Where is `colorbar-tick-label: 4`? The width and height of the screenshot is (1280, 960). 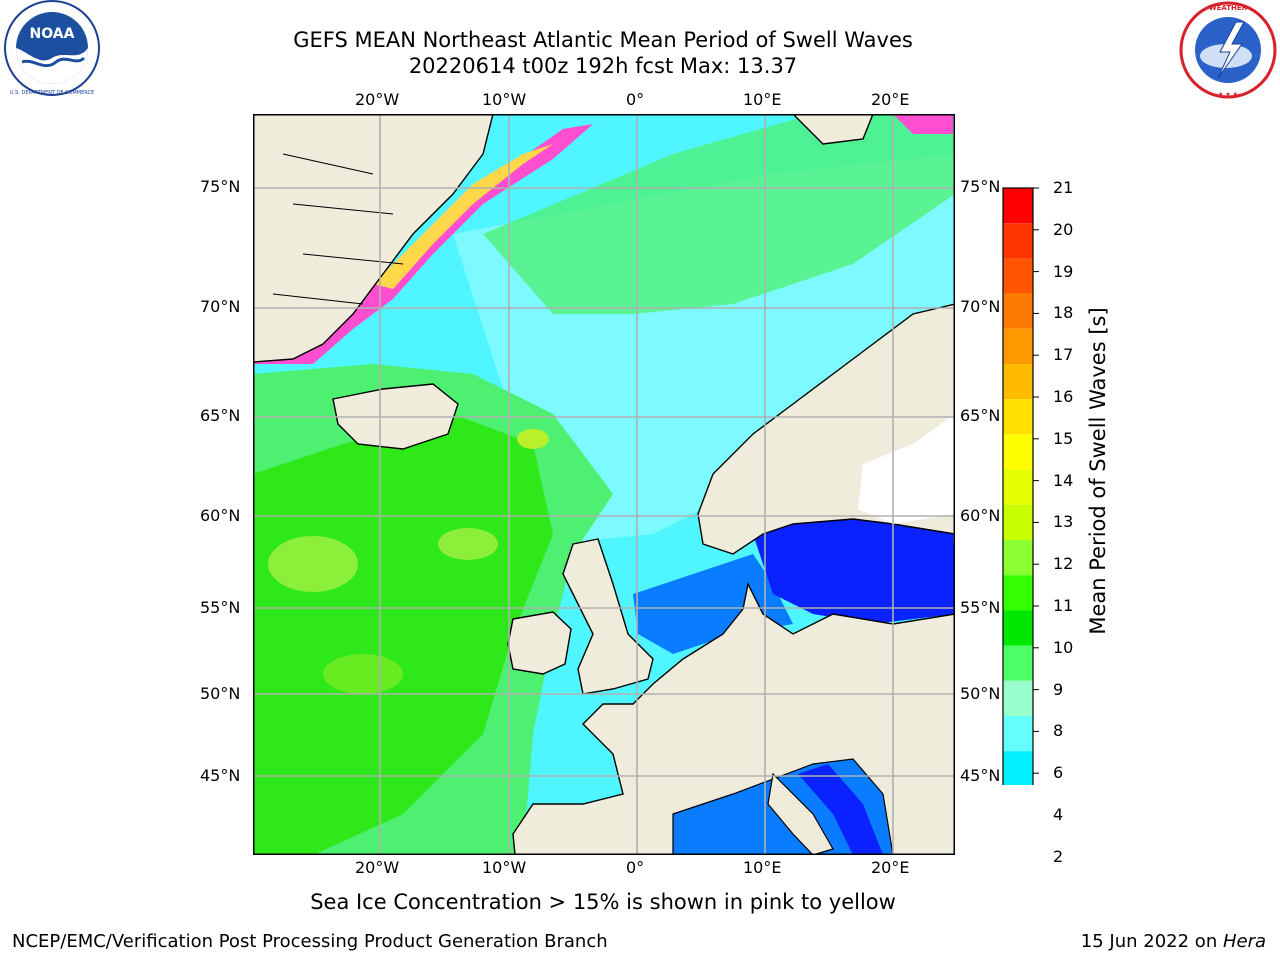
colorbar-tick-label: 4 is located at coordinates (1058, 814).